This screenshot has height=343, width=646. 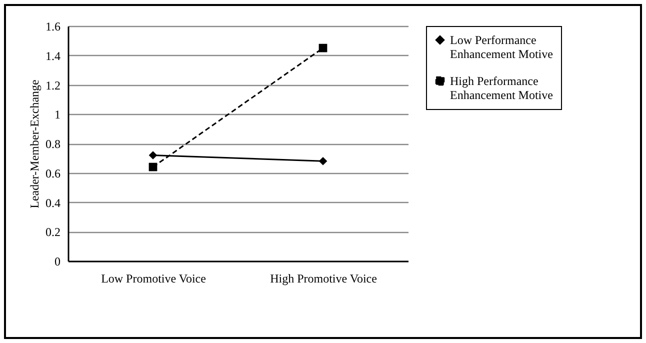 What do you see at coordinates (57, 261) in the screenshot?
I see `y-tick-label: 0` at bounding box center [57, 261].